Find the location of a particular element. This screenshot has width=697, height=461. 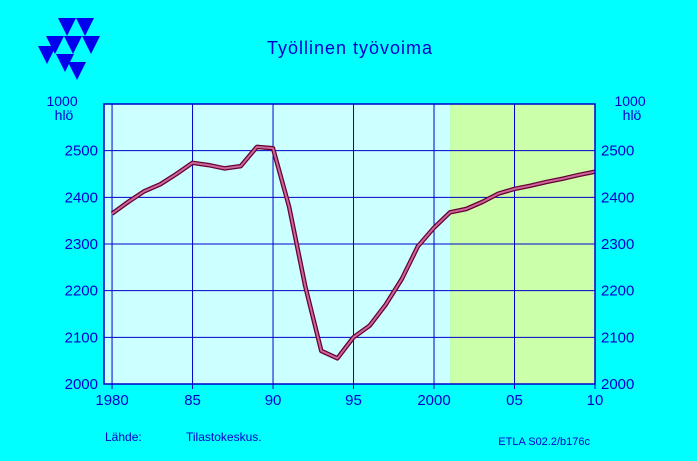

y-right-tick-label: 2200 is located at coordinates (617, 291).